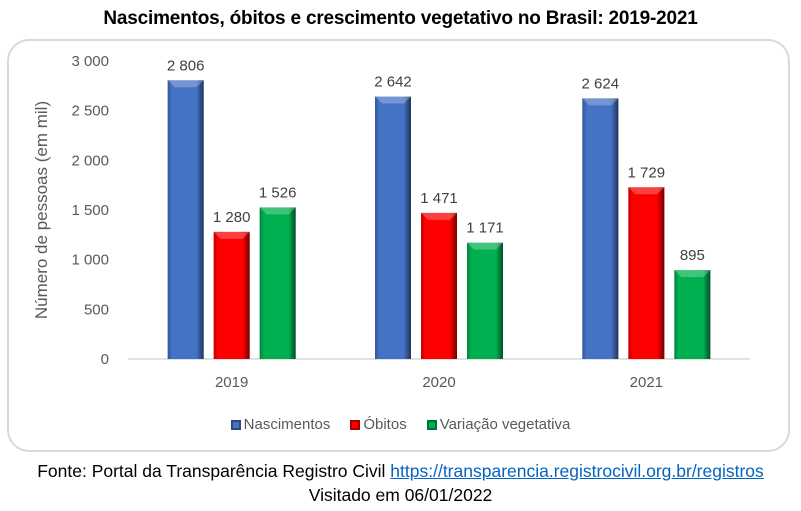  What do you see at coordinates (278, 192) in the screenshot?
I see `data-label: 1 526` at bounding box center [278, 192].